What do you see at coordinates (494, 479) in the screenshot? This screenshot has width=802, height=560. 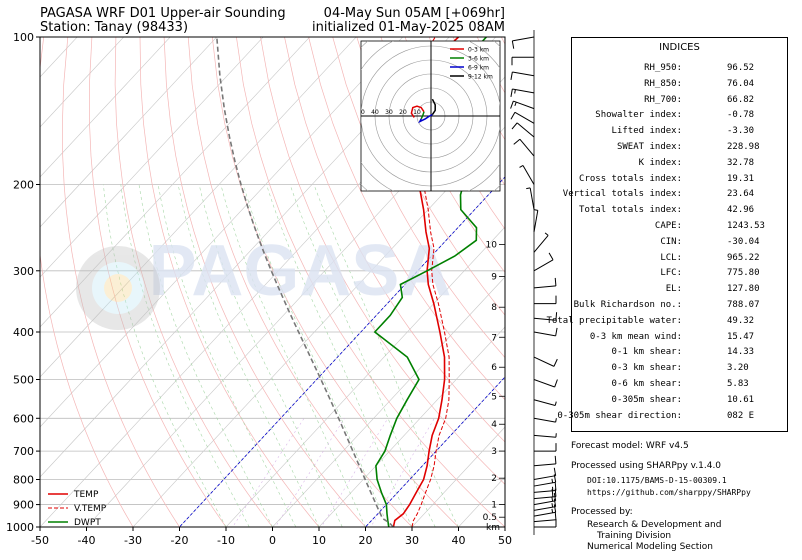 I see `height-label: 2` at bounding box center [494, 479].